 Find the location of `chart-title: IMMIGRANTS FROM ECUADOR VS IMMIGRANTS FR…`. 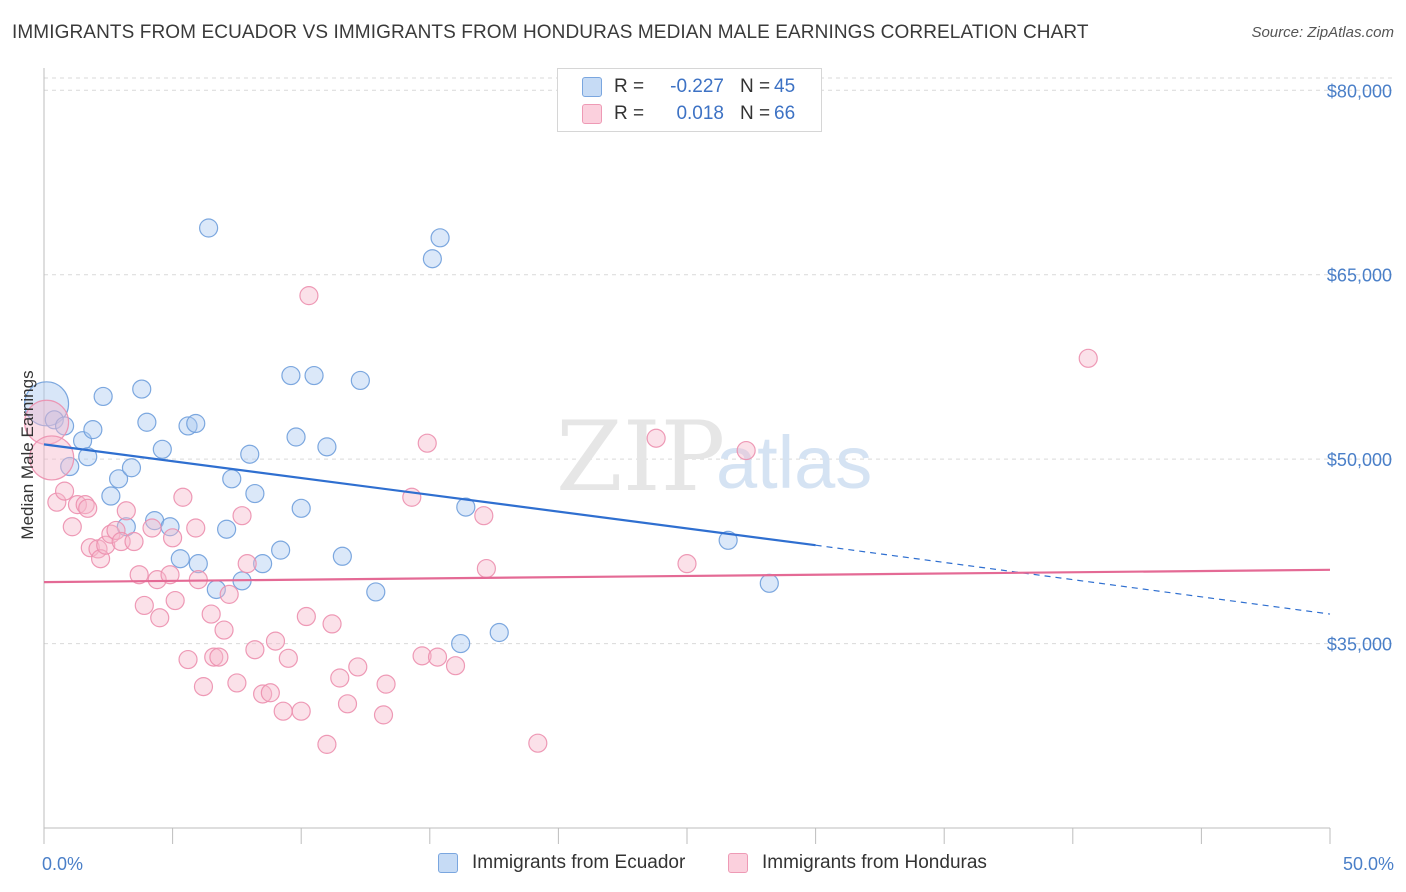

chart-title: IMMIGRANTS FROM ECUADOR VS IMMIGRANTS FR… is located at coordinates (550, 32).